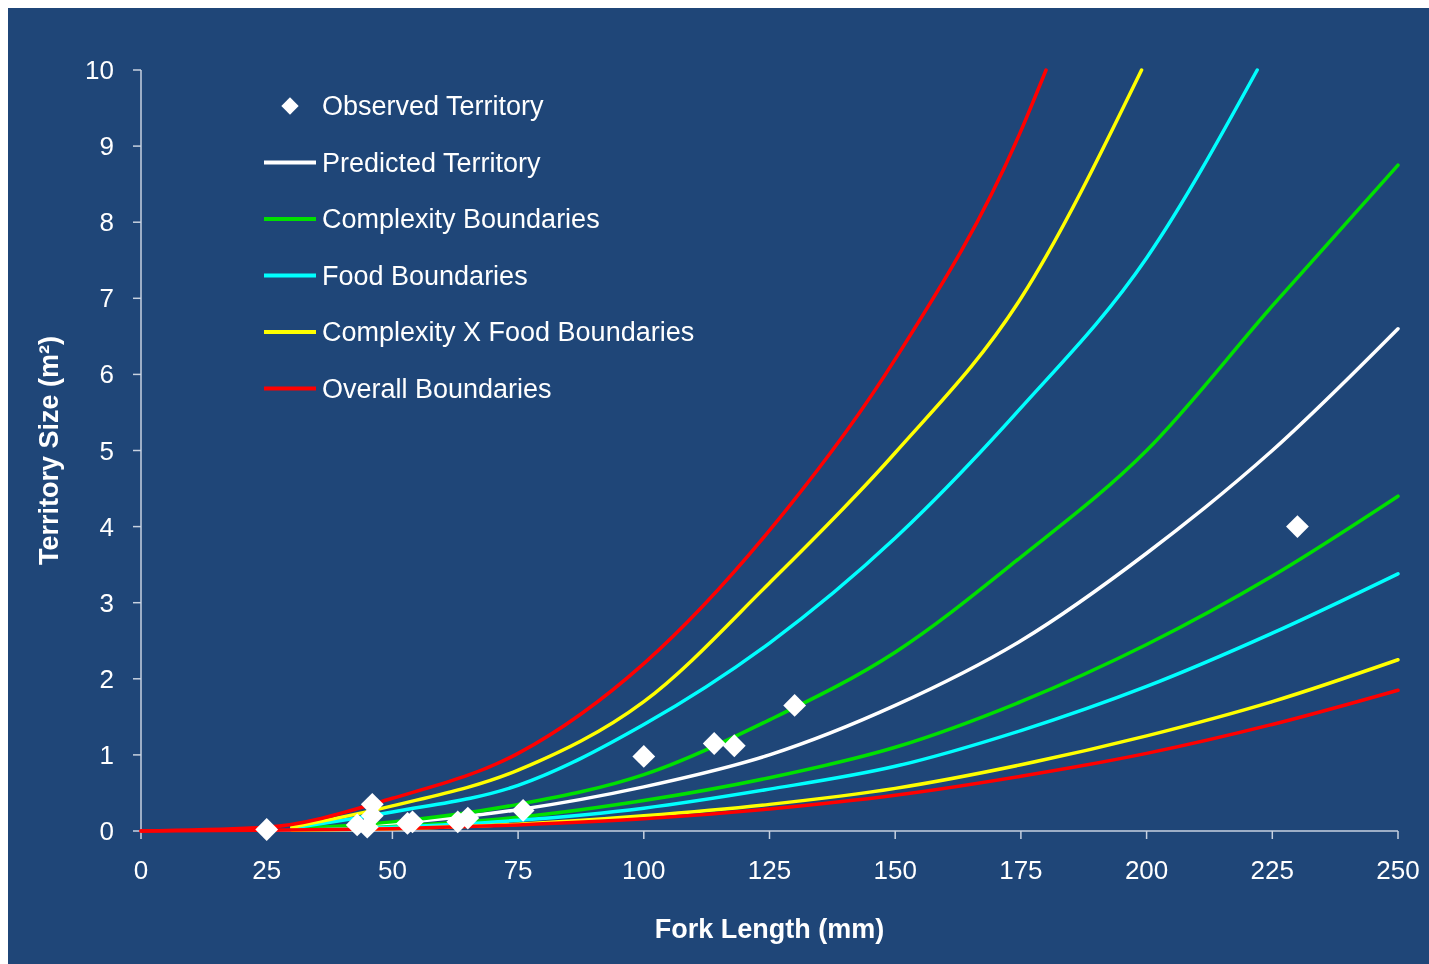 The height and width of the screenshot is (964, 1429). Describe the element at coordinates (99, 70) in the screenshot. I see `y-tick-label: 10` at that location.